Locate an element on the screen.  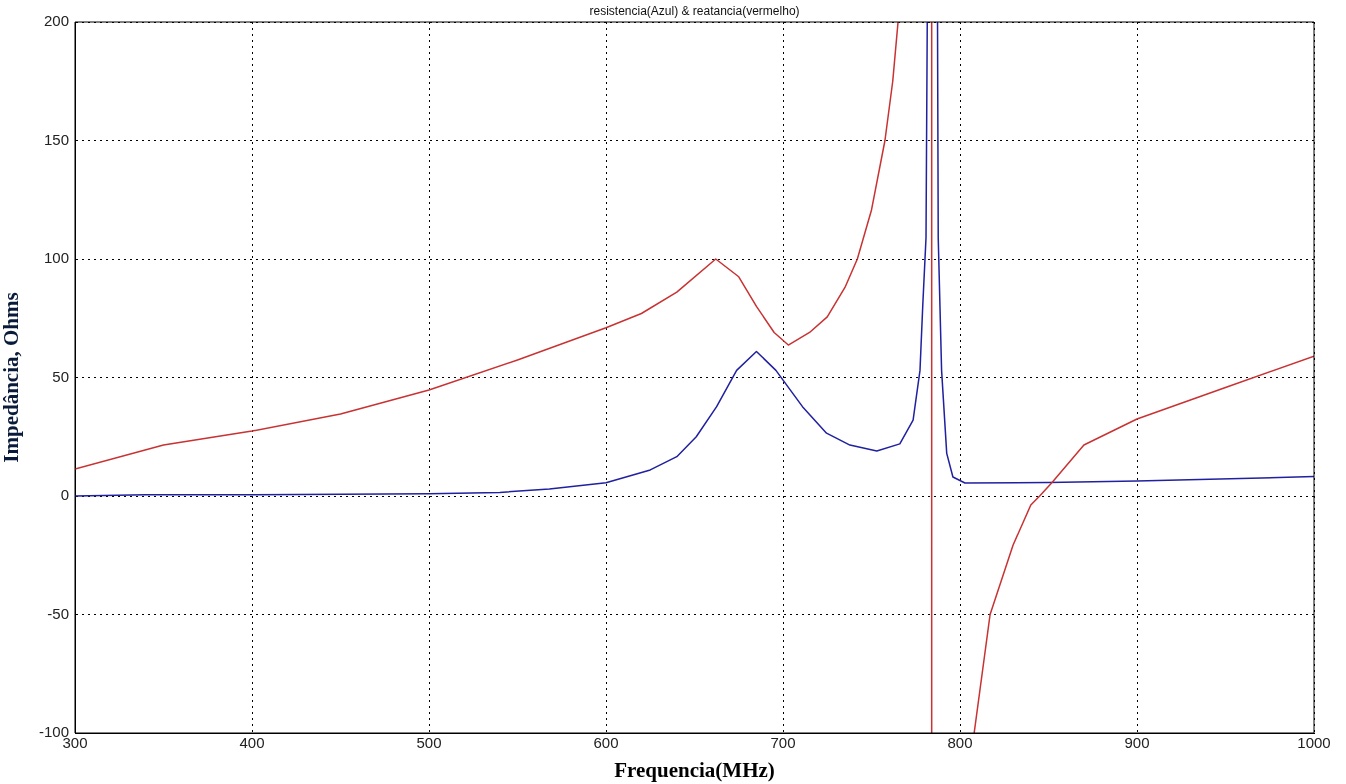
x-tick-label: 400 is located at coordinates (252, 743).